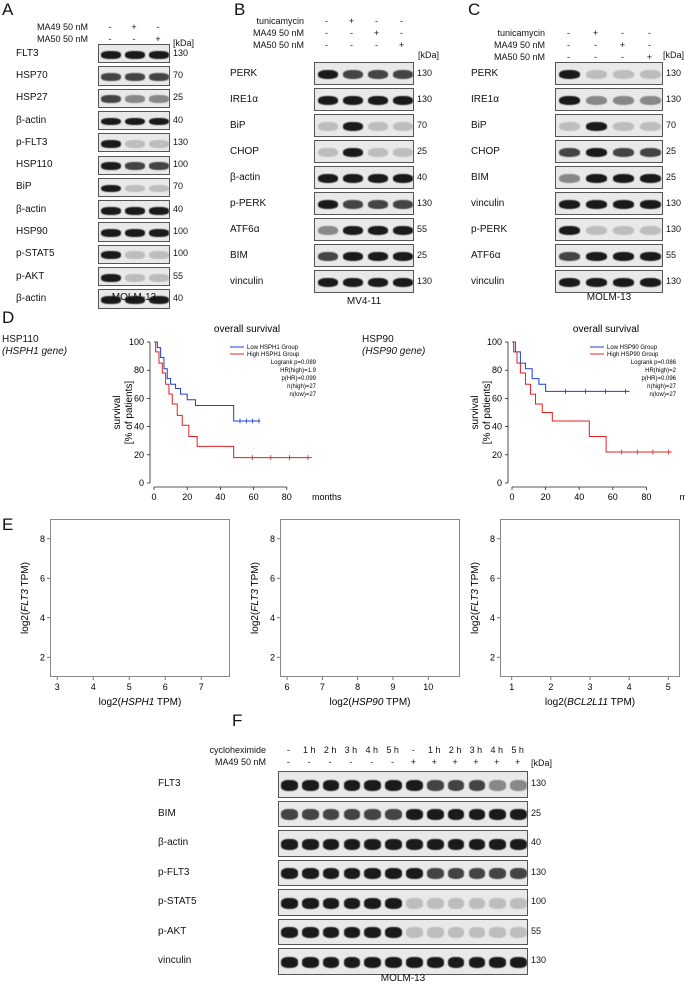 The image size is (685, 984). What do you see at coordinates (662, 387) in the screenshot?
I see `km-stat-text: n(high)=27` at bounding box center [662, 387].